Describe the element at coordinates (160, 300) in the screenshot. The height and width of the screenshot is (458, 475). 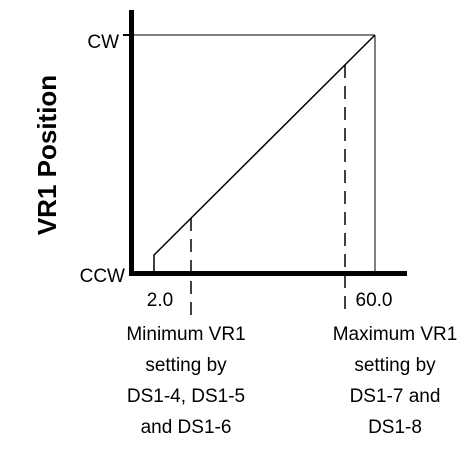
I see `x-tick-min: 2.0` at that location.